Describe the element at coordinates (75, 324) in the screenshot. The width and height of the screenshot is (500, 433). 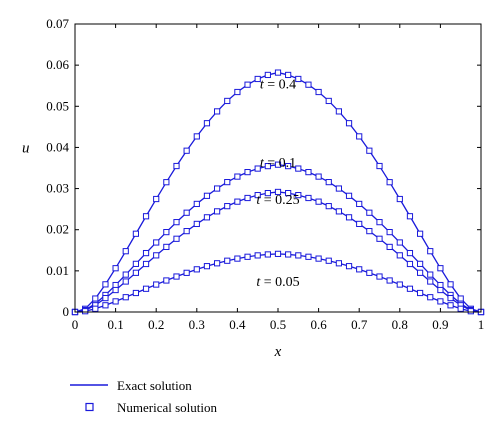
I see `x-tick-label: 0` at that location.